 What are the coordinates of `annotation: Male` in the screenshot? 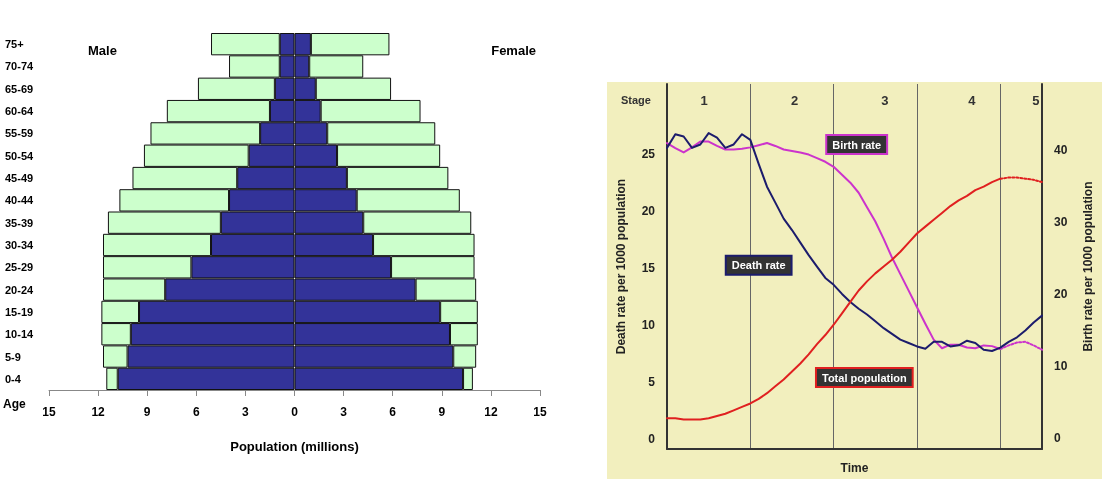 It's located at (102, 50).